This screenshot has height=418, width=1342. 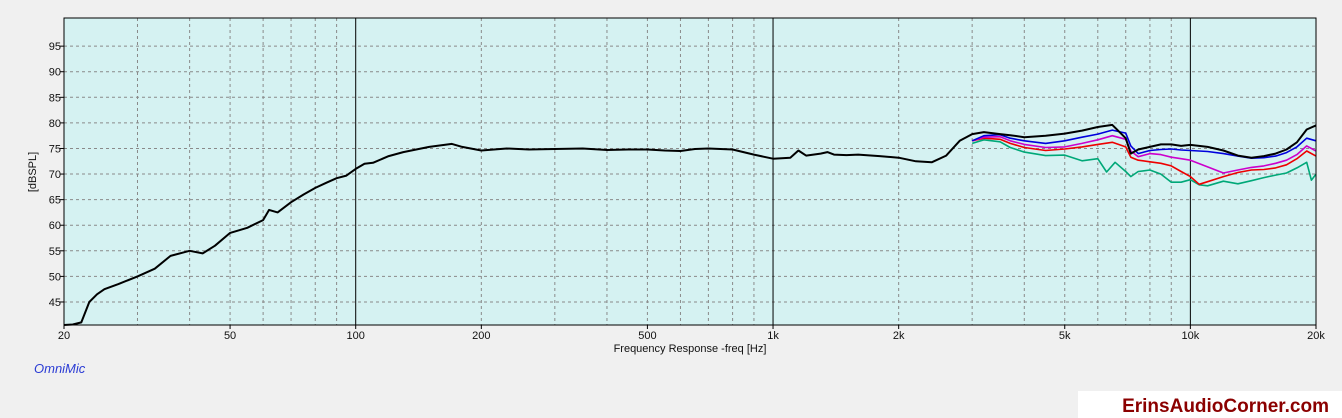 What do you see at coordinates (55, 277) in the screenshot?
I see `y-tick-label: 50` at bounding box center [55, 277].